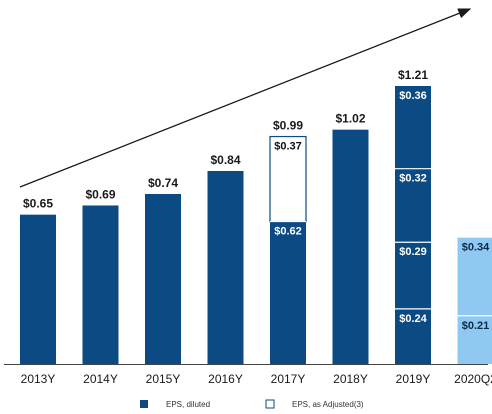 Image resolution: width=492 pixels, height=414 pixels. I want to click on category-tick-label: 2015Y, so click(163, 379).